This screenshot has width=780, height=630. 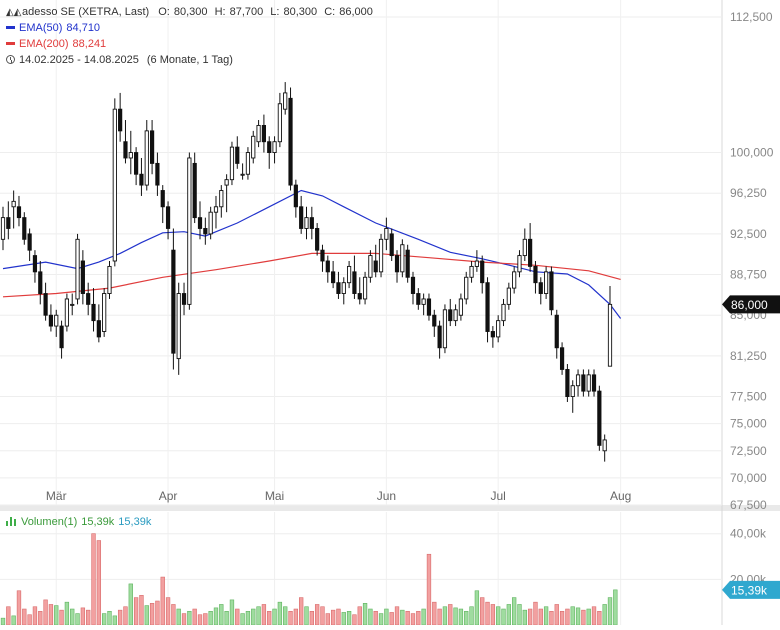 What do you see at coordinates (246, 12) in the screenshot?
I see `ohlc-high-value: 87,700` at bounding box center [246, 12].